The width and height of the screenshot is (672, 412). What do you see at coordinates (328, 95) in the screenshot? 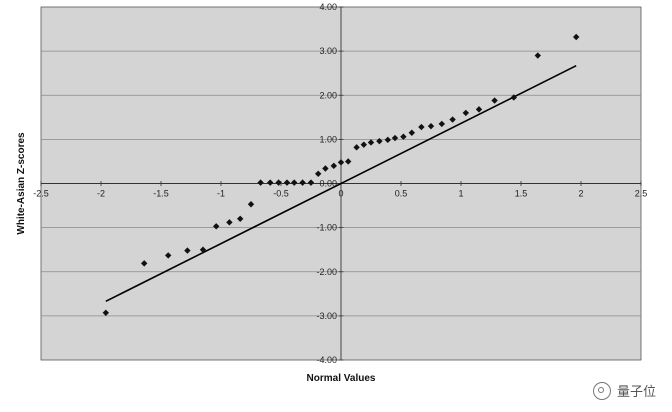
I see `y-tick-label: 2.00` at bounding box center [328, 95].